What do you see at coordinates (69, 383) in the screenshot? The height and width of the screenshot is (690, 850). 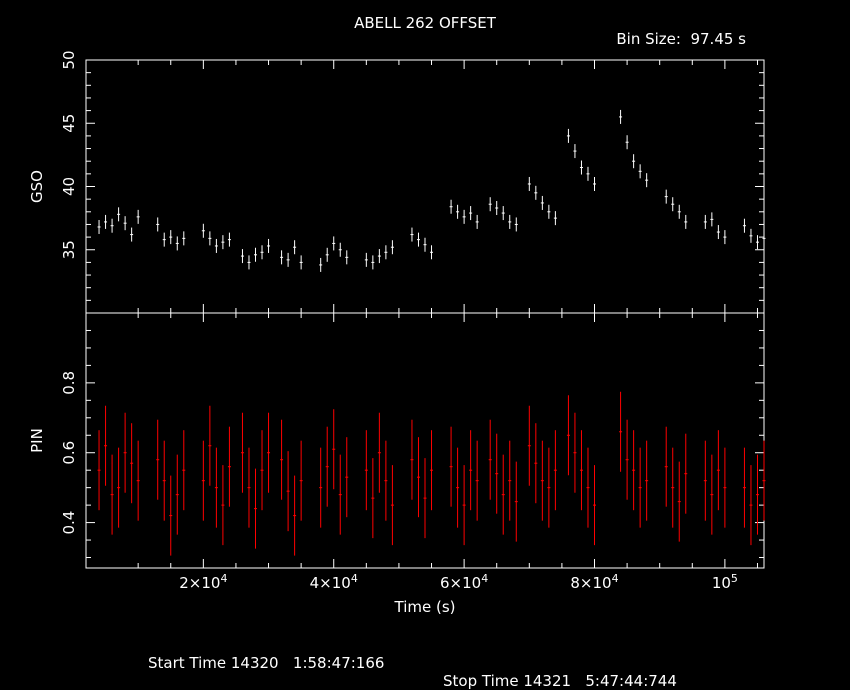 I see `y-tick-label: 0.8` at bounding box center [69, 383].